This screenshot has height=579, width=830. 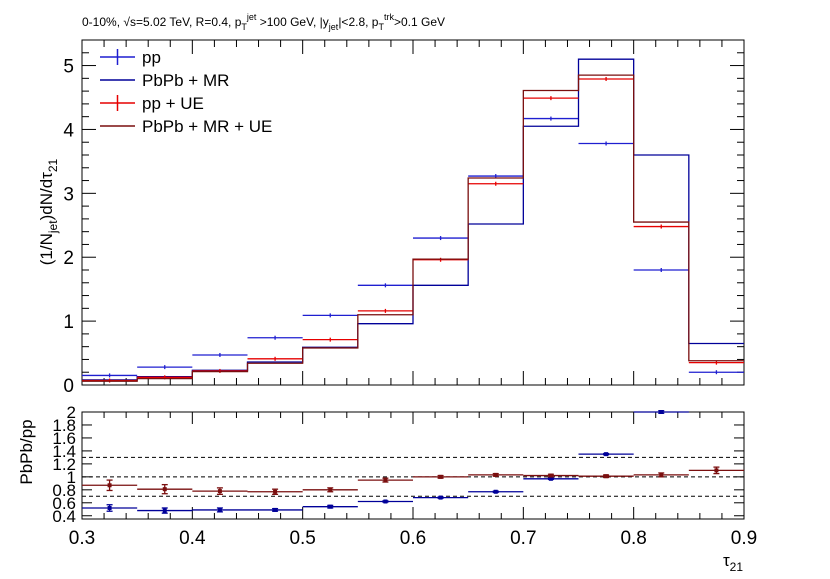 I want to click on ratio-y-tick-label: 1.8, so click(x=64, y=425).